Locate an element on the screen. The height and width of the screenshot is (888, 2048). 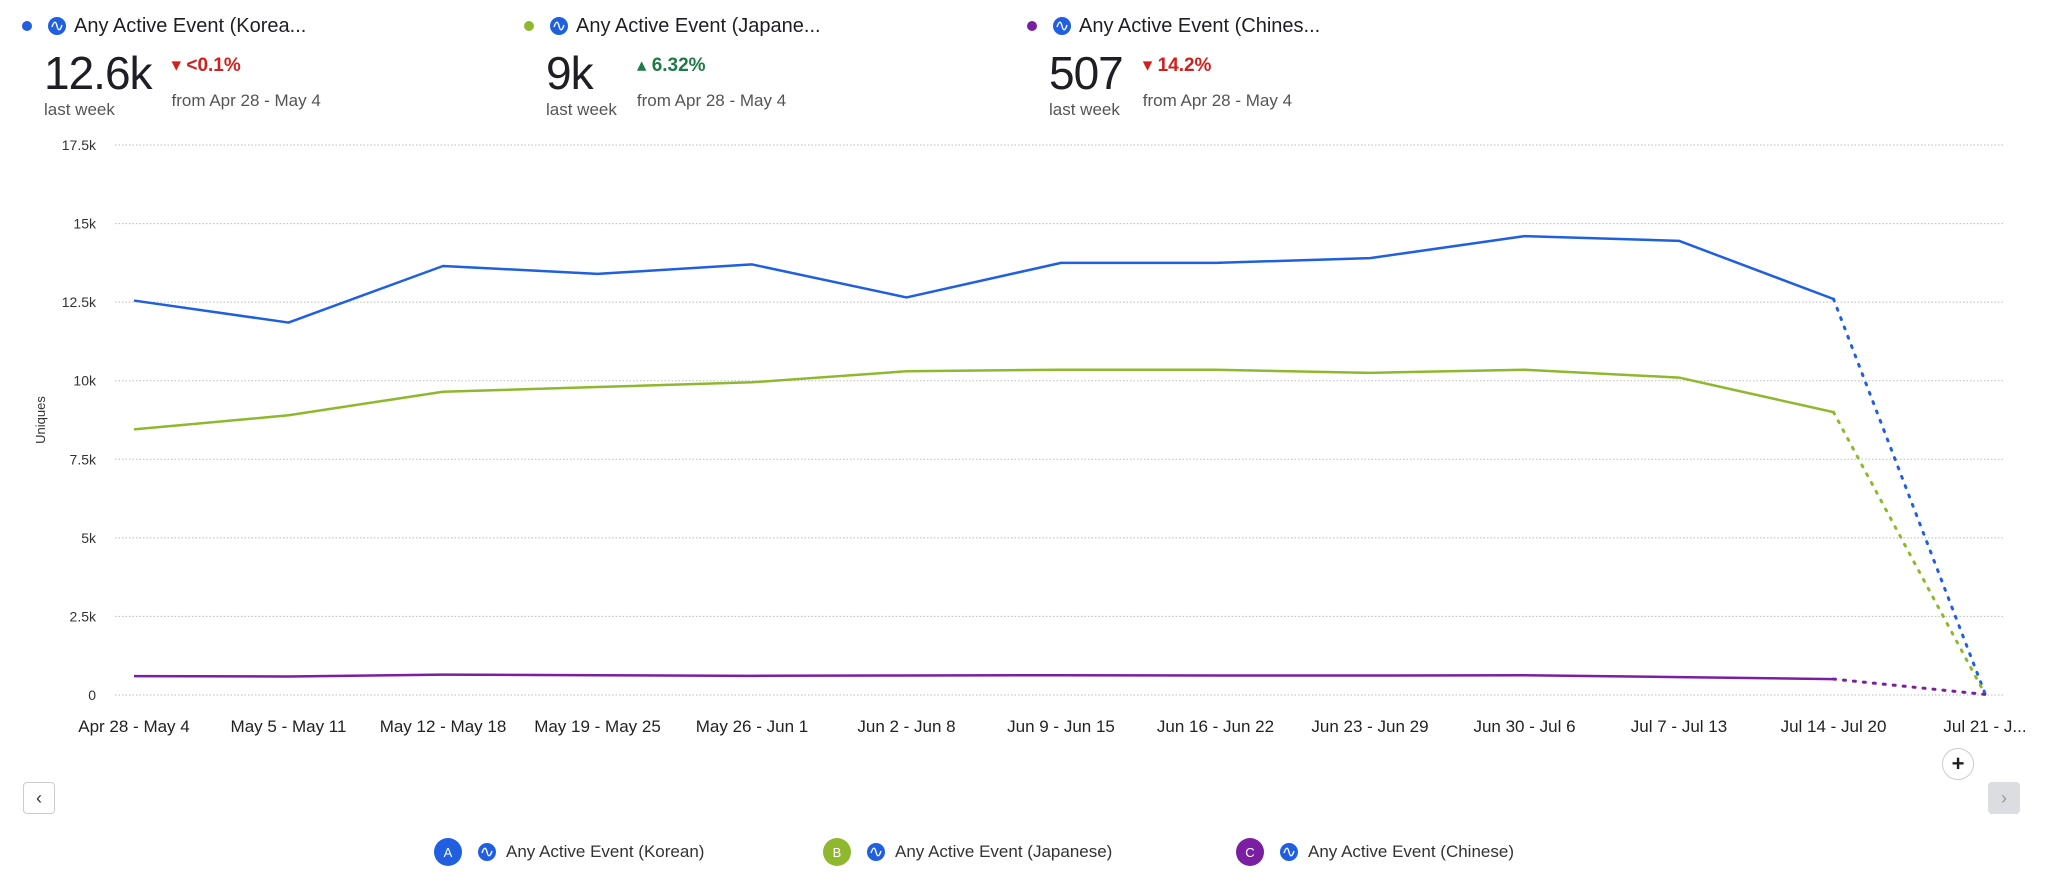
chevron-left-icon: ‹ is located at coordinates (39, 797).